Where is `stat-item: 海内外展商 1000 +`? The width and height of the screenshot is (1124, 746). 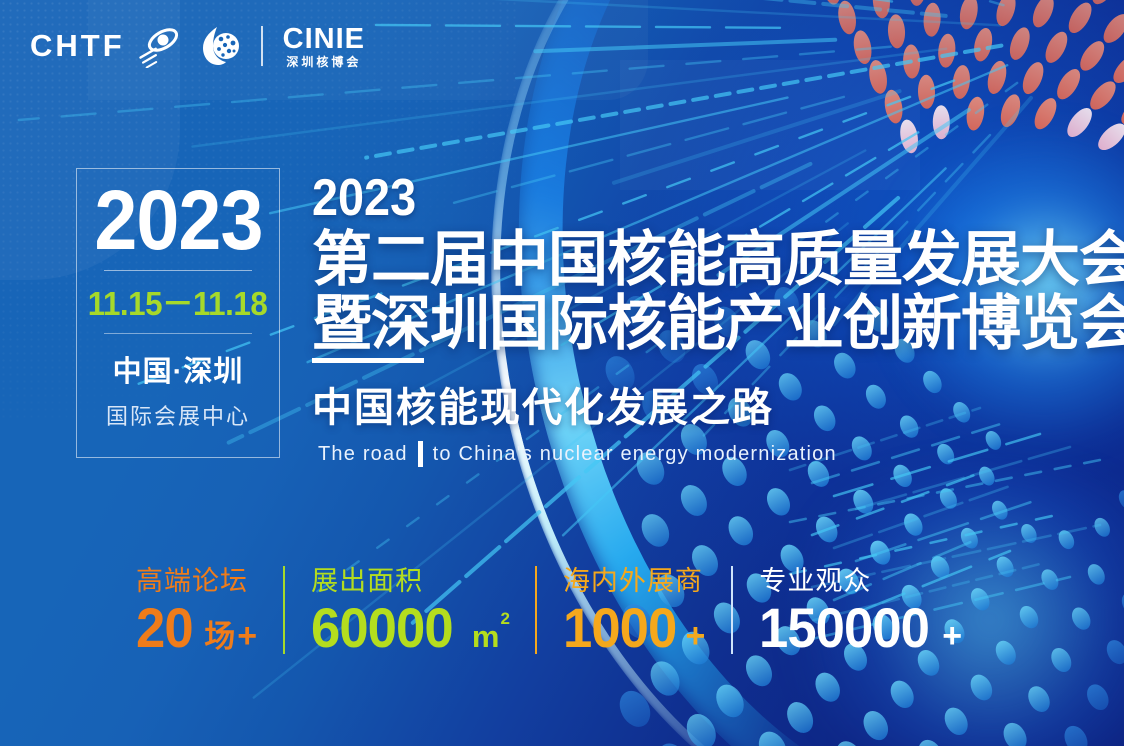 stat-item: 海内外展商 1000 + is located at coordinates (634, 607).